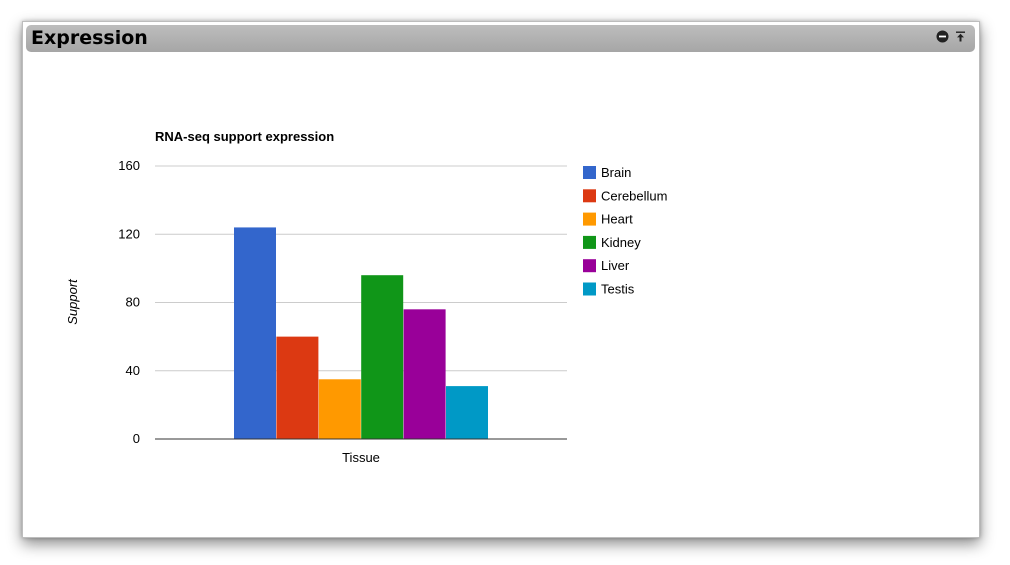 This screenshot has height=565, width=1010. I want to click on bar-cerebellum, so click(297, 387).